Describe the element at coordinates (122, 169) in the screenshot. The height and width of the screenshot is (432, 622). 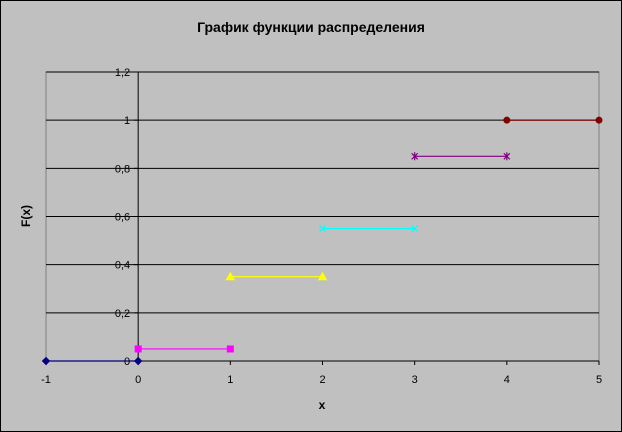
I see `y-tick-label-4: 0,8` at that location.